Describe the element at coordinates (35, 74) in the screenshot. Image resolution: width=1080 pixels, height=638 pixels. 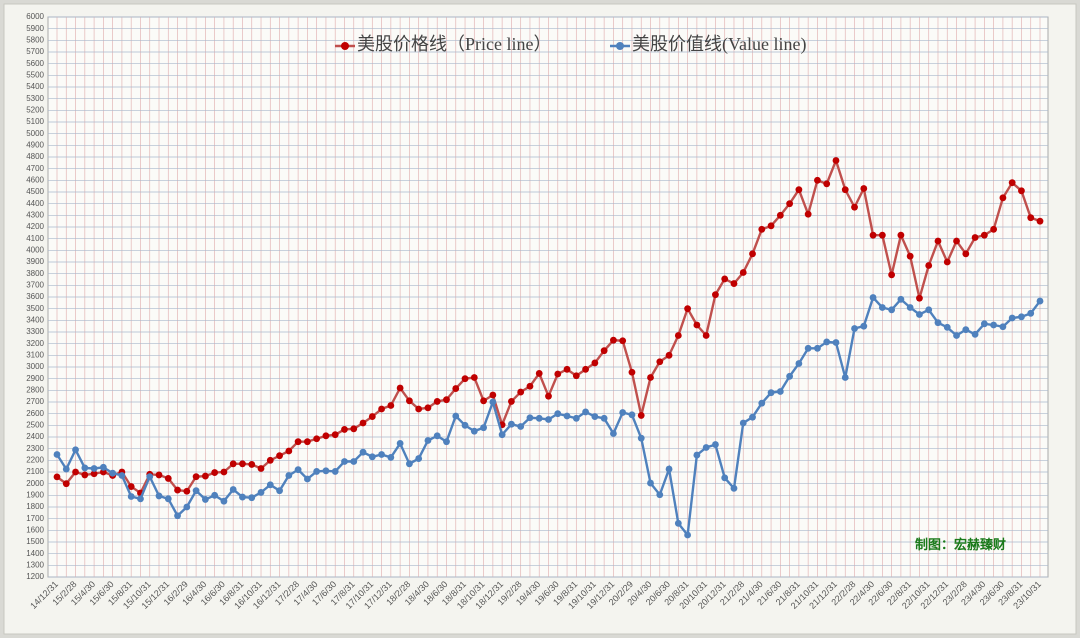
I see `y-tick-label: 5500` at that location.